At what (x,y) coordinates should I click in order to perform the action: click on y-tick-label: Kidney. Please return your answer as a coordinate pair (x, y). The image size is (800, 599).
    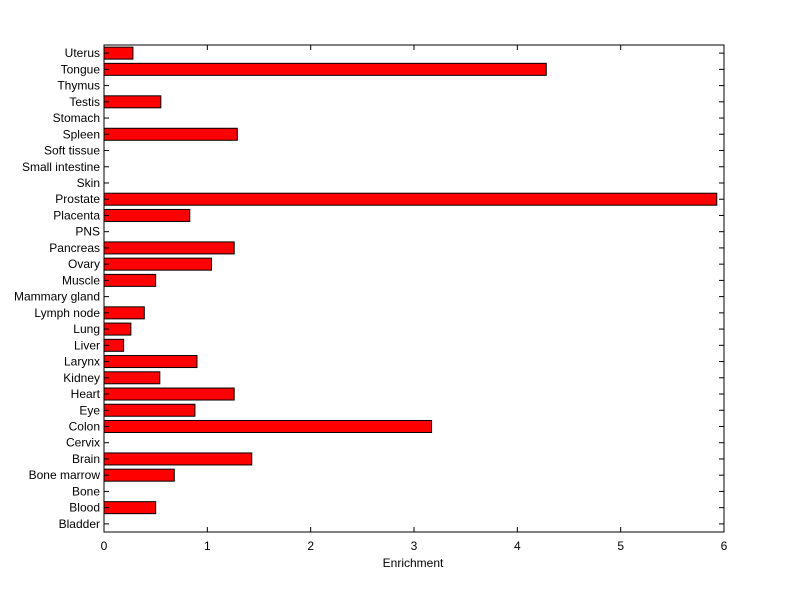
    Looking at the image, I should click on (81, 378).